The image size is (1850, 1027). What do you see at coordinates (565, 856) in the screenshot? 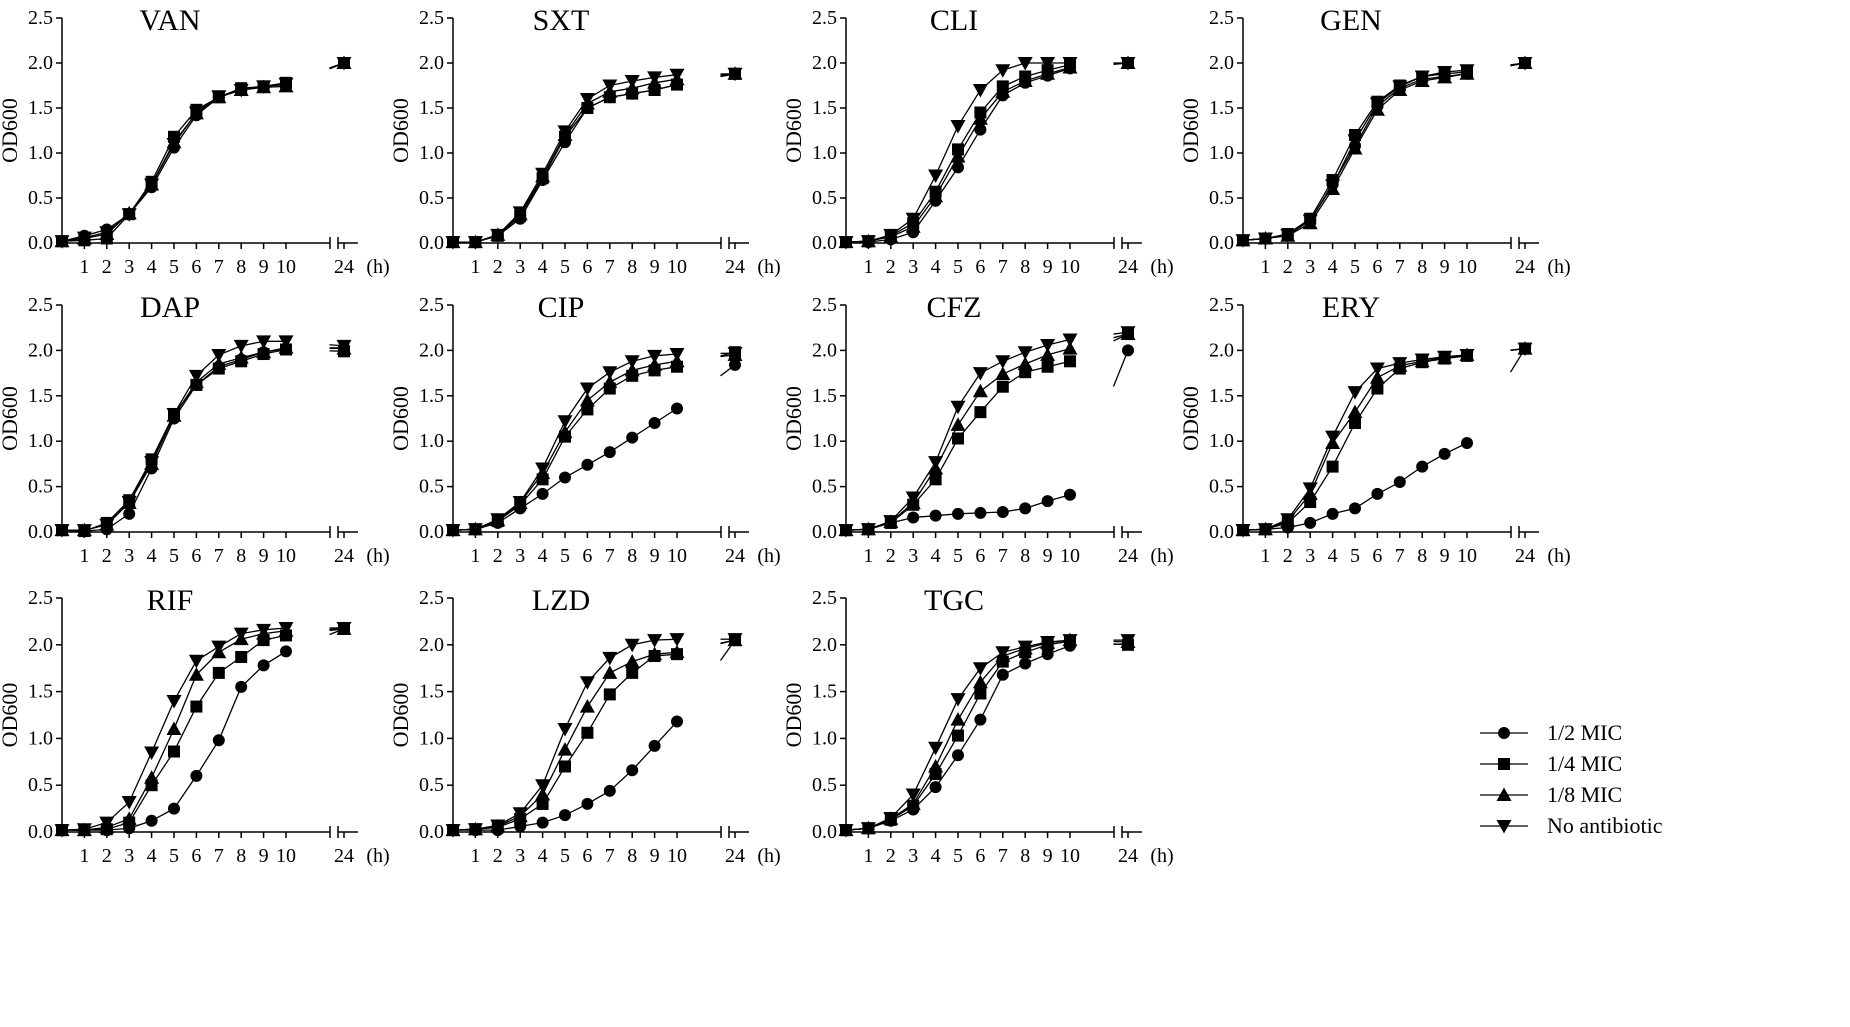
I see `x-tick-label: 5` at bounding box center [565, 856].